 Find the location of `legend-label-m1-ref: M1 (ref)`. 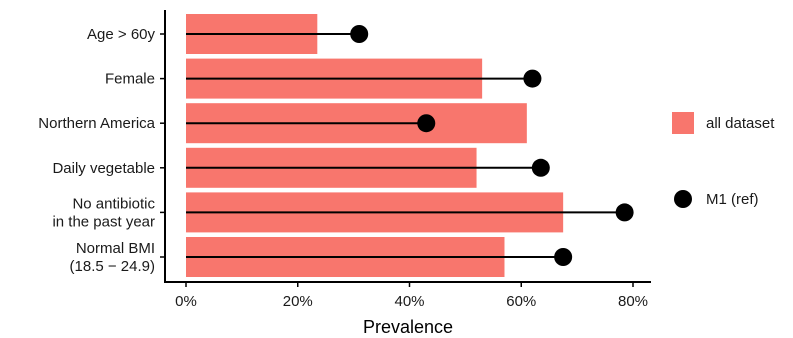

legend-label-m1-ref: M1 (ref) is located at coordinates (732, 199).